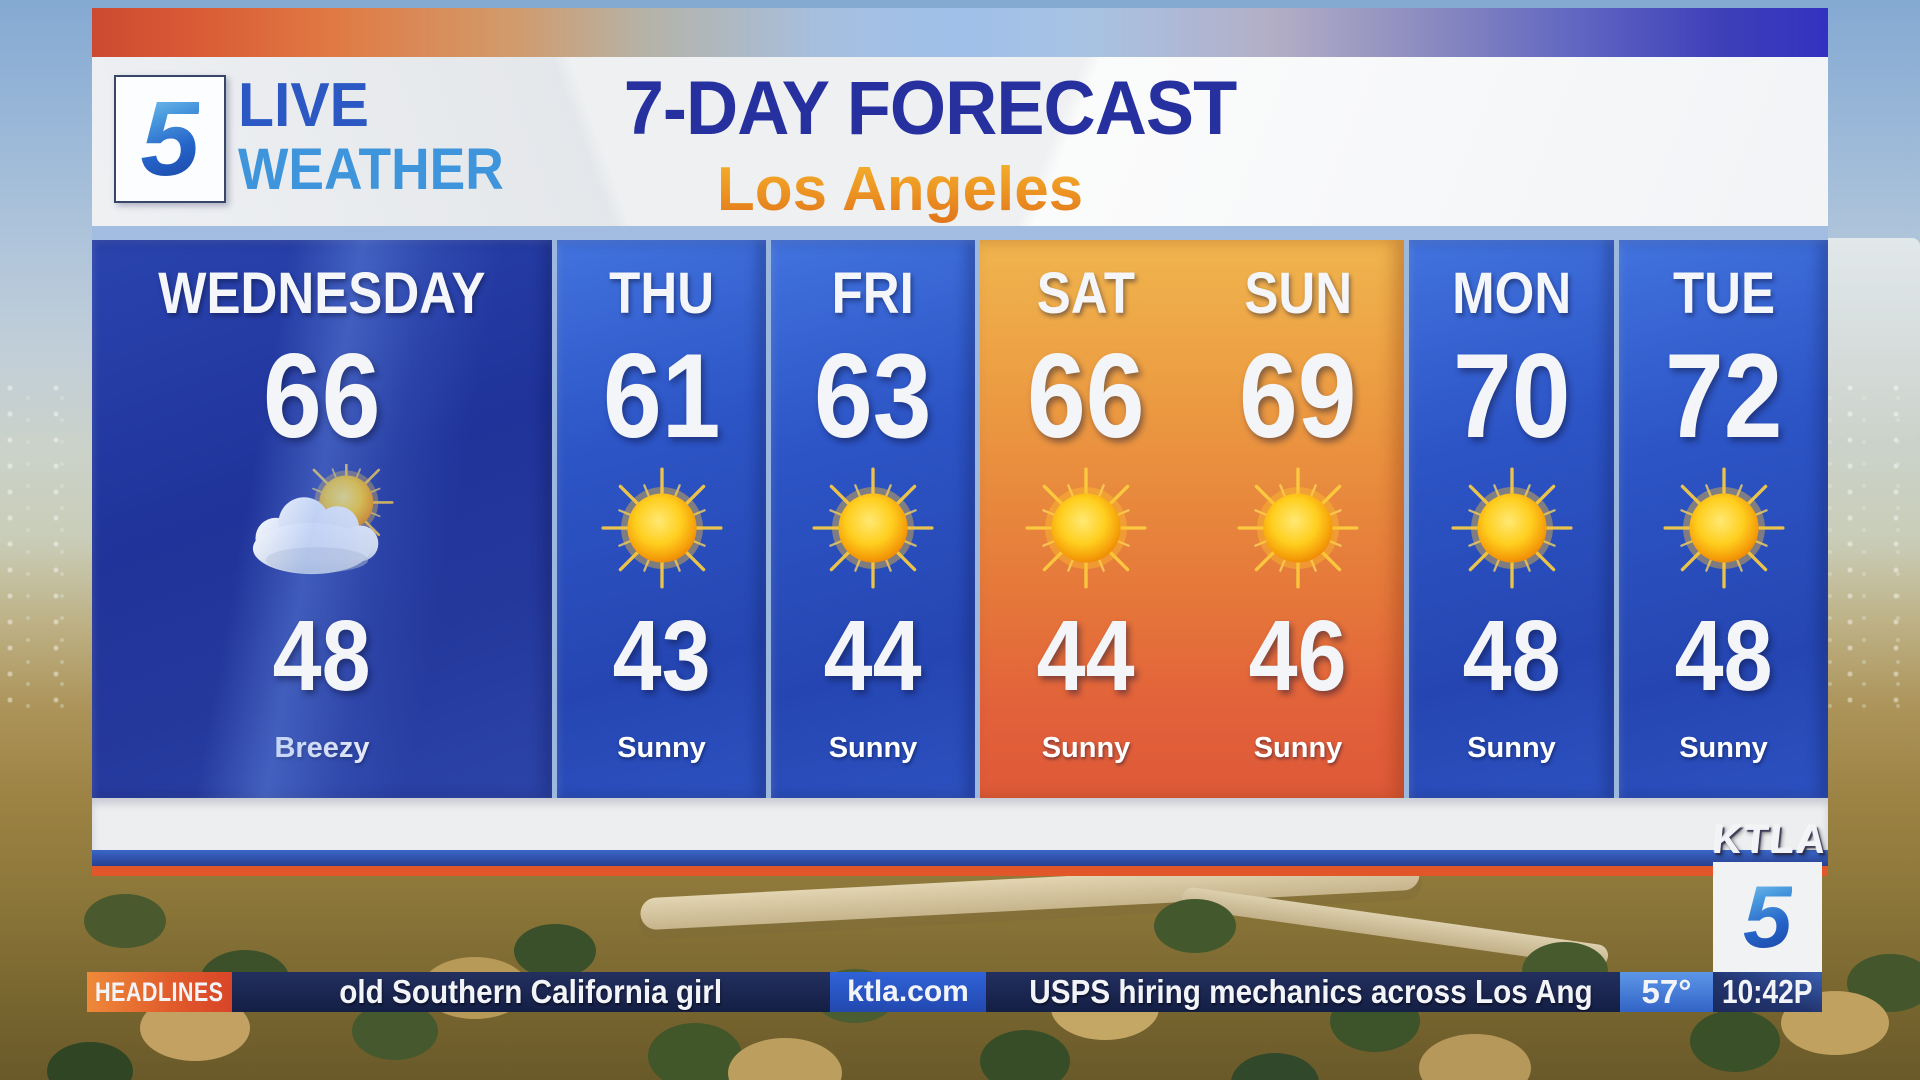  What do you see at coordinates (960, 824) in the screenshot?
I see `card-bottom-white-strip` at bounding box center [960, 824].